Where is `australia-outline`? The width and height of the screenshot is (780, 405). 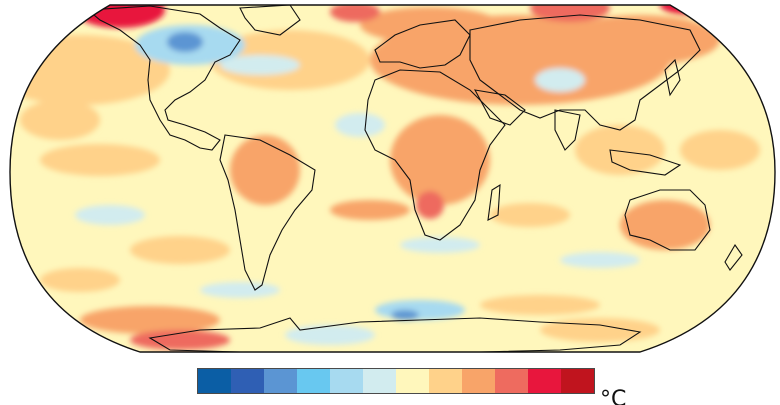
australia-outline is located at coordinates (667, 220).